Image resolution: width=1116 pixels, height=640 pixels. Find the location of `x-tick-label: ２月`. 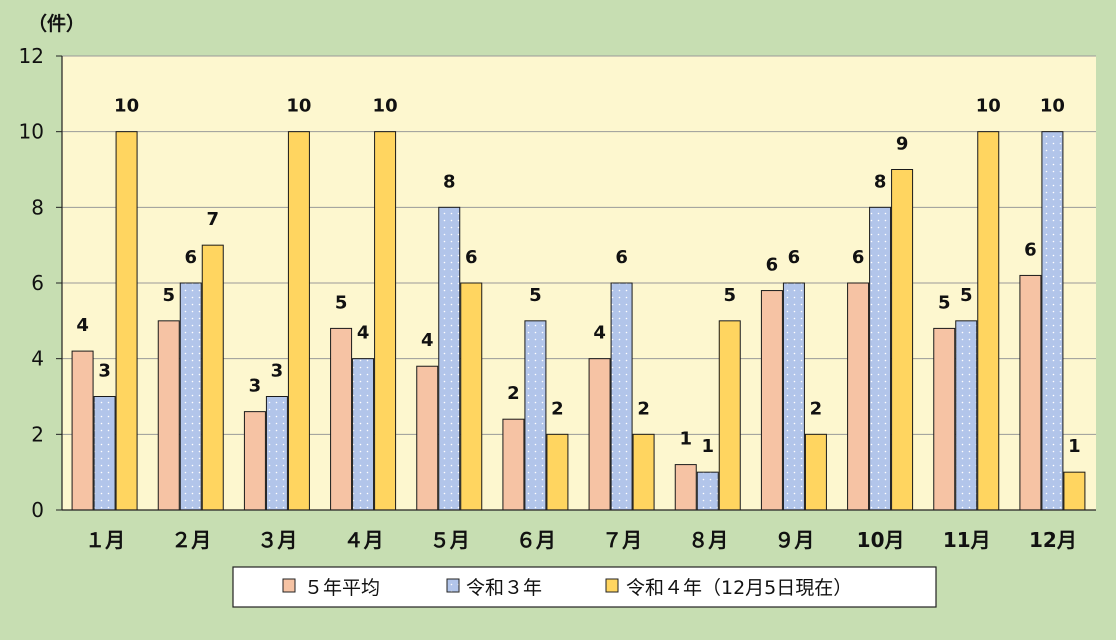

x-tick-label: ２月 is located at coordinates (191, 540).